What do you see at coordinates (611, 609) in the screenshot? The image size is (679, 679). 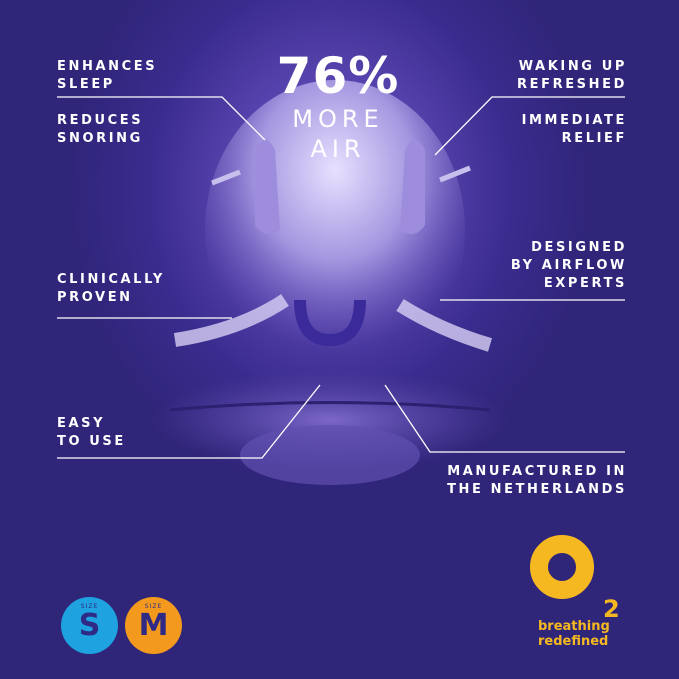 I see `logo-subscript: 2` at bounding box center [611, 609].